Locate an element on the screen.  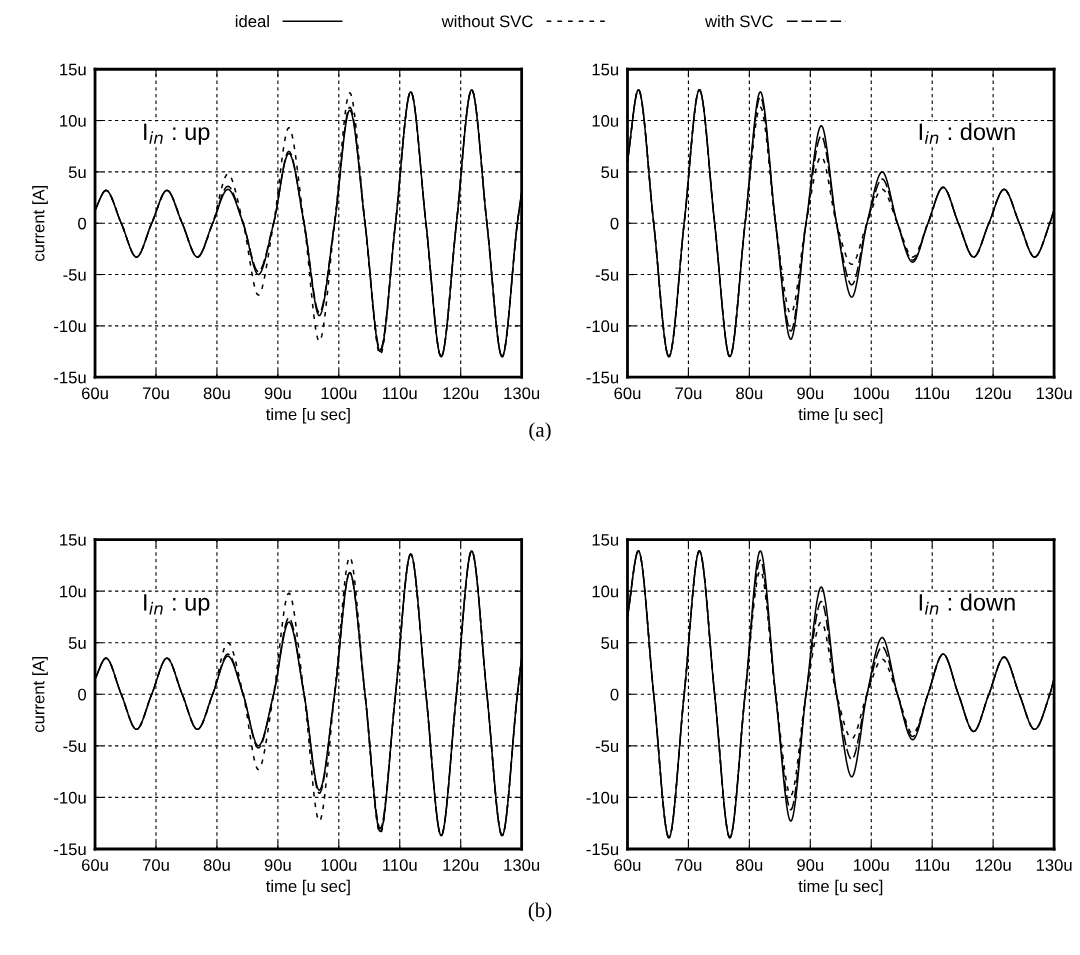
legend-label: ideal is located at coordinates (252, 21).